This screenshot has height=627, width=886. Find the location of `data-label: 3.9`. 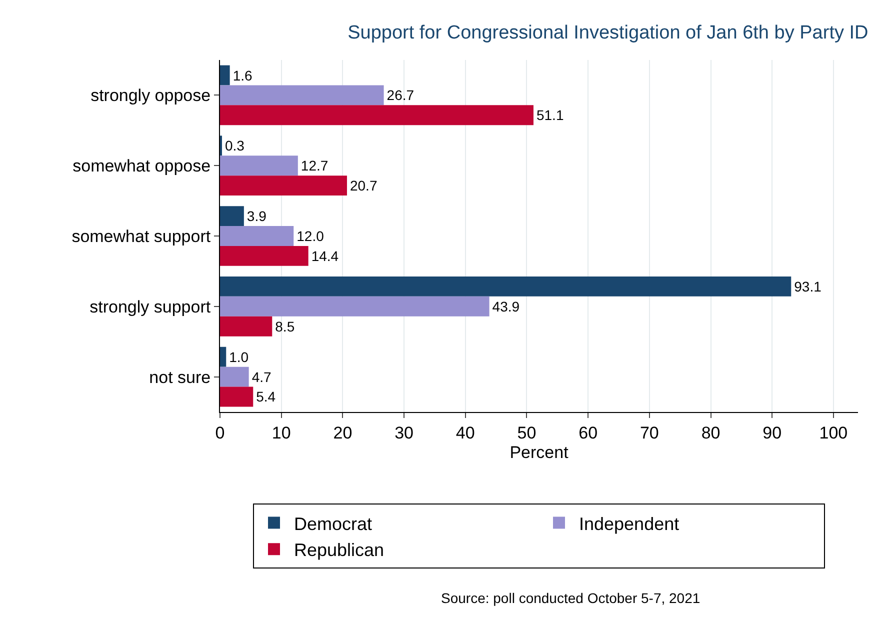

data-label: 3.9 is located at coordinates (256, 216).